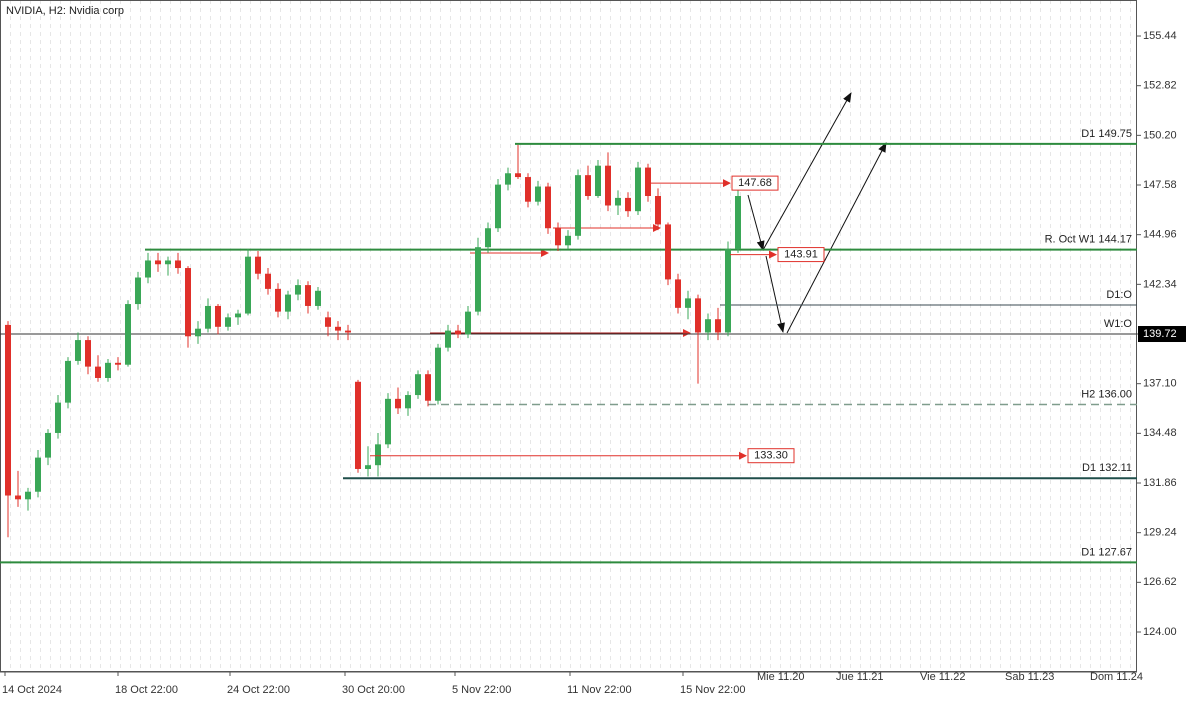 The height and width of the screenshot is (705, 1200). Describe the element at coordinates (373, 690) in the screenshot. I see `x-tick-label: 30 Oct 20:00` at that location.